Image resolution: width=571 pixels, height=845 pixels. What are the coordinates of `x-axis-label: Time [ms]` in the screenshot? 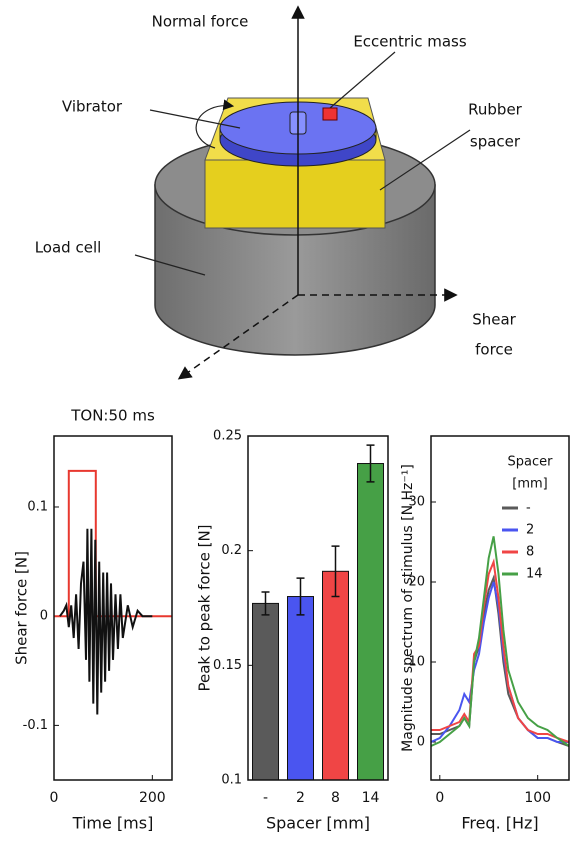 It's located at (113, 823).